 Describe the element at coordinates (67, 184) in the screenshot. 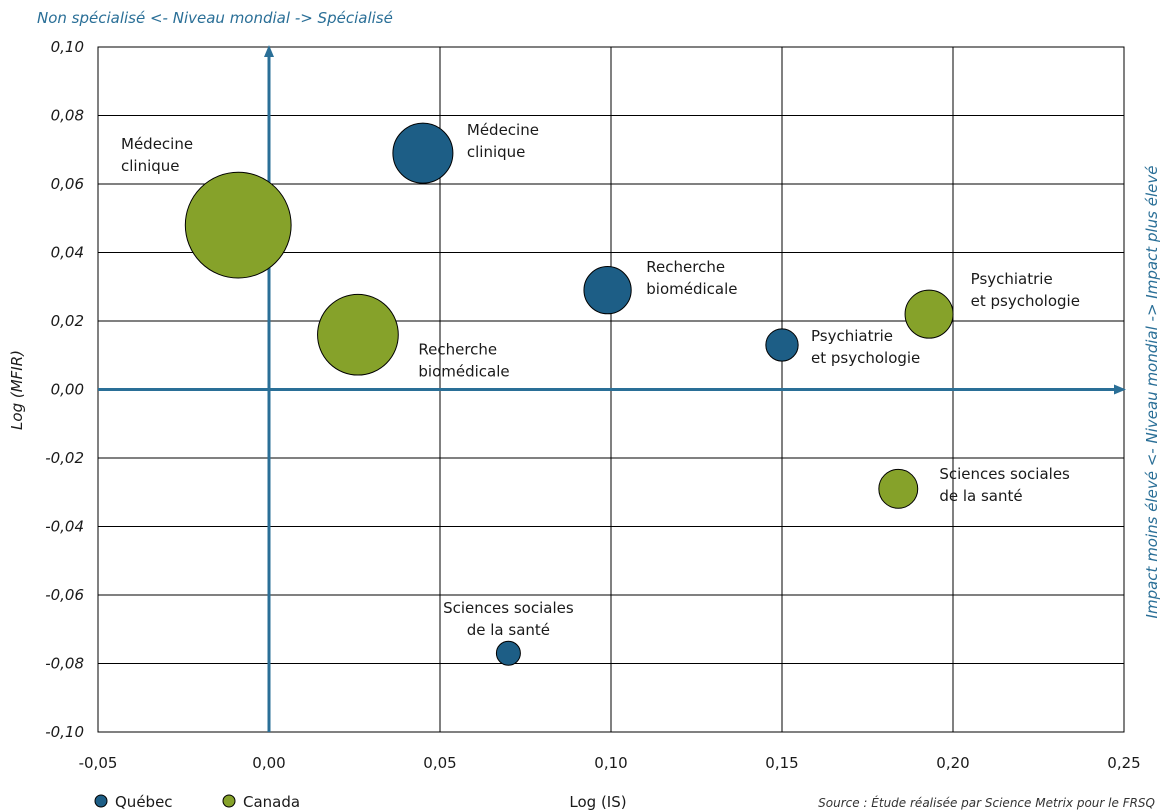

I see `y-tick-label: 0,06` at that location.